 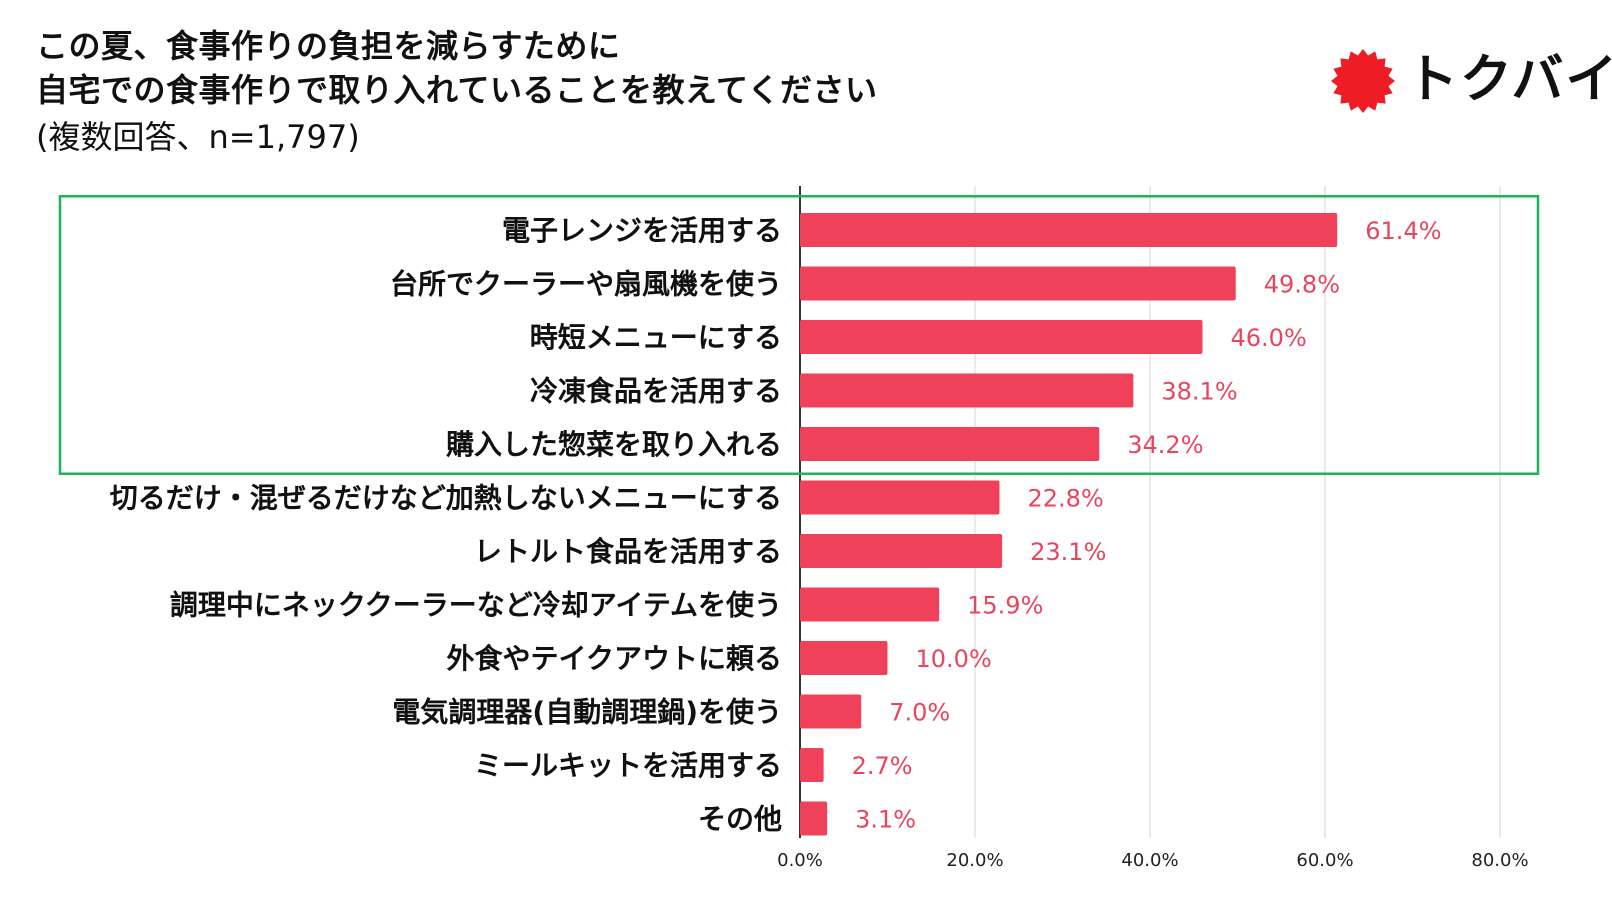 What do you see at coordinates (740, 819) in the screenshot?
I see `category-label: その他` at bounding box center [740, 819].